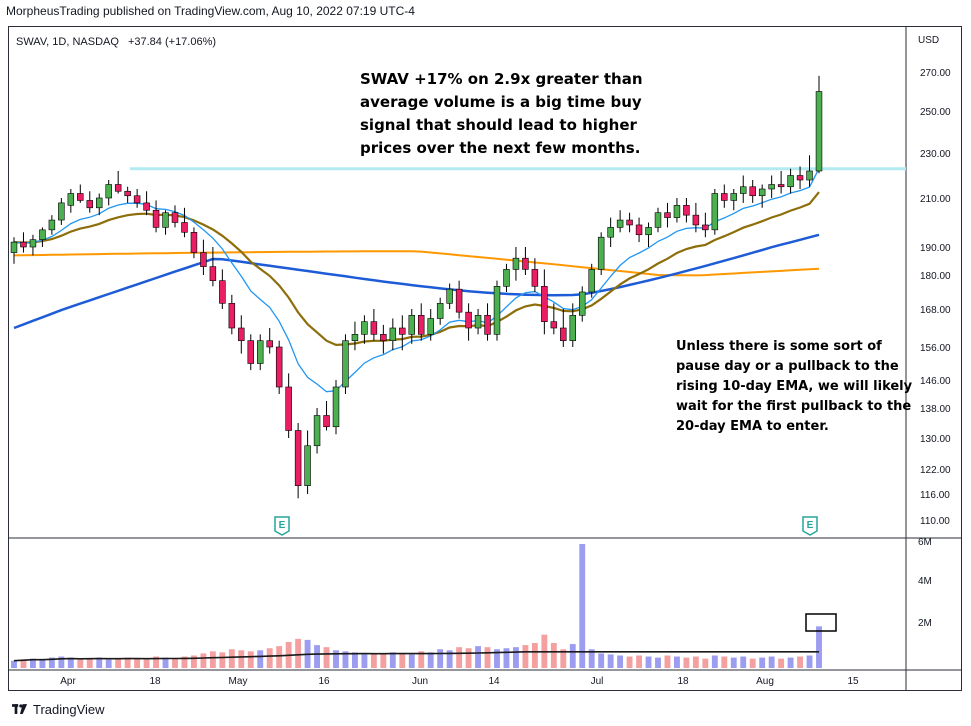 Image resolution: width=971 pixels, height=726 pixels. Describe the element at coordinates (20, 709) in the screenshot. I see `tradingview-logo-icon` at that location.